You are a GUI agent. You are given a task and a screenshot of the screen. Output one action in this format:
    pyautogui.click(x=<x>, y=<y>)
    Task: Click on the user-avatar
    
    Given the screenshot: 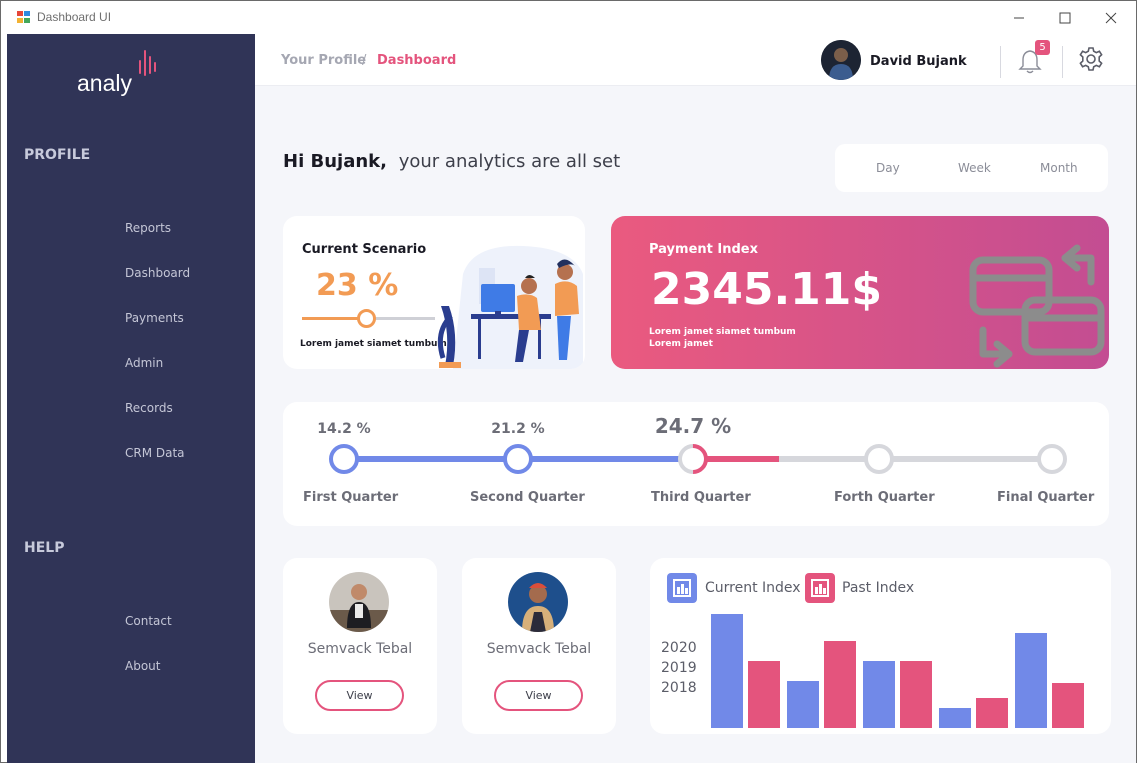 What is the action you would take?
    pyautogui.click(x=841, y=60)
    